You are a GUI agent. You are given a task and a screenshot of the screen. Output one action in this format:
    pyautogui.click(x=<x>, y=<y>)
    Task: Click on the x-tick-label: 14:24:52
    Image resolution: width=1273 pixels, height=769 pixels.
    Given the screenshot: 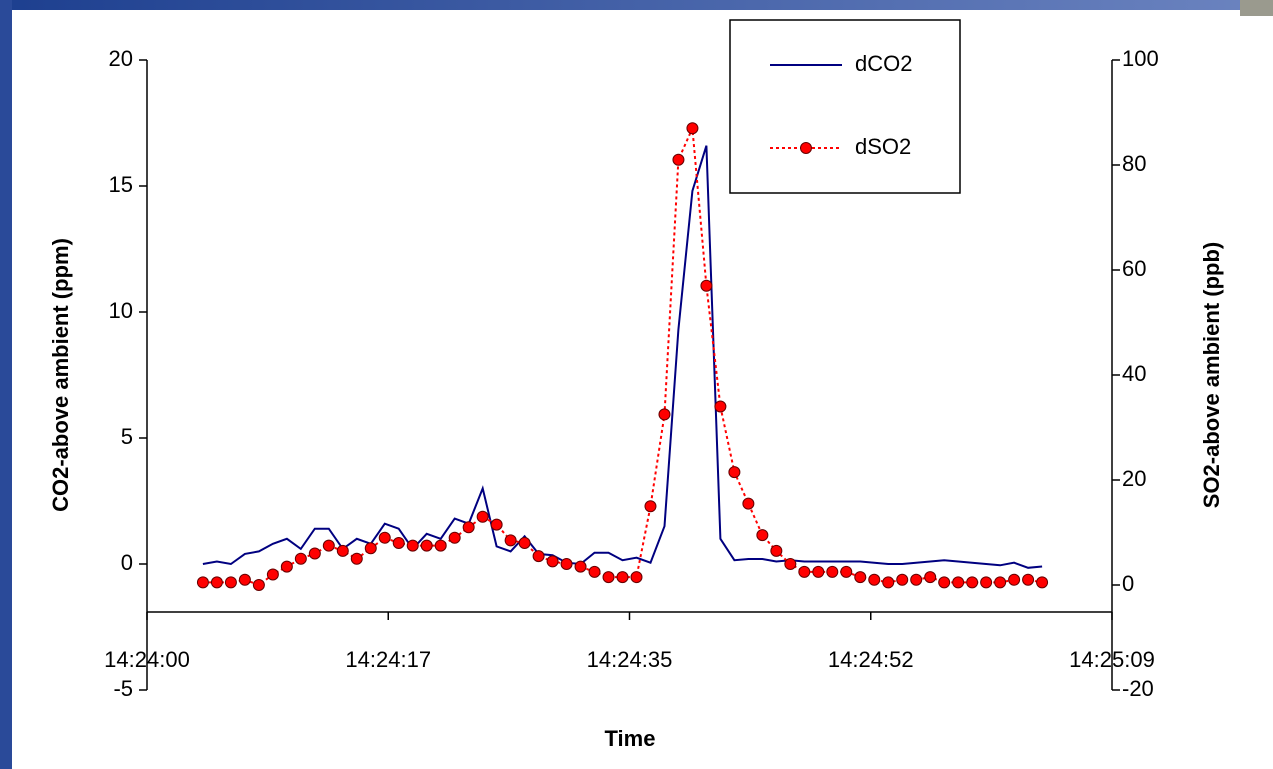 What is the action you would take?
    pyautogui.click(x=871, y=659)
    